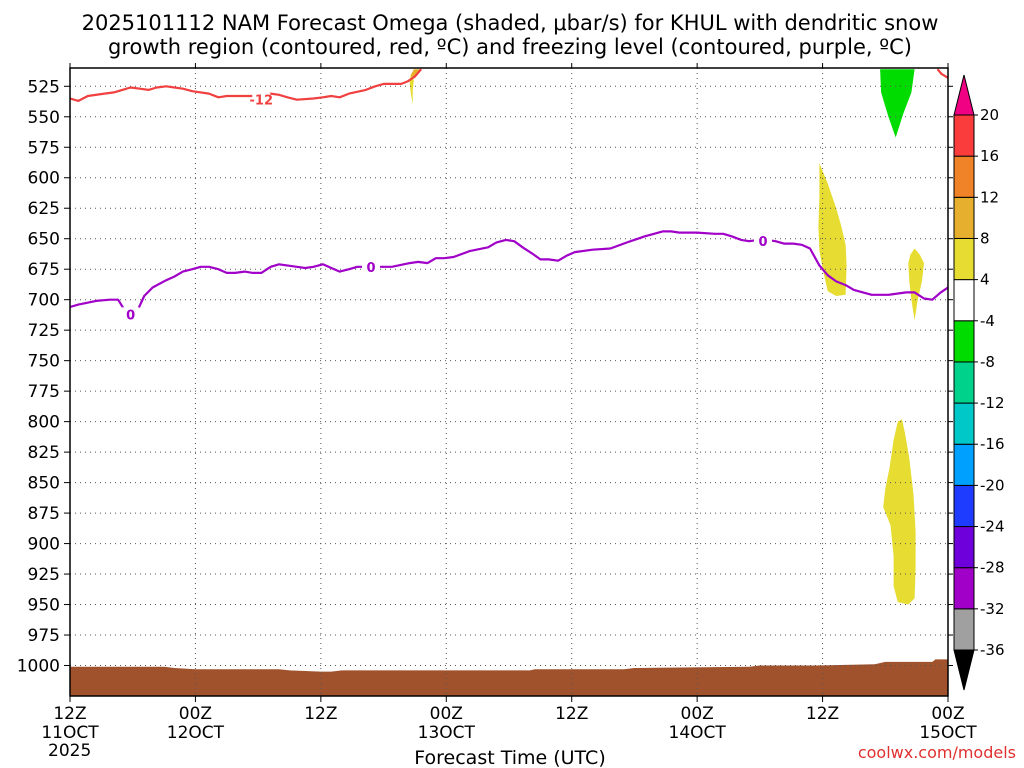 The width and height of the screenshot is (1024, 768). What do you see at coordinates (447, 733) in the screenshot?
I see `x-tick-label-date: 13OCT` at bounding box center [447, 733].